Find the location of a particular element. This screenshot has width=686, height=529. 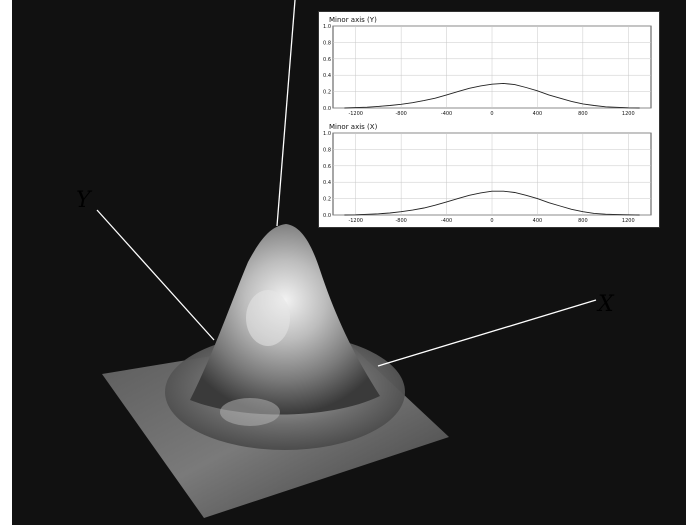

panel-title-x: Minor axis (X) is located at coordinates (353, 127).